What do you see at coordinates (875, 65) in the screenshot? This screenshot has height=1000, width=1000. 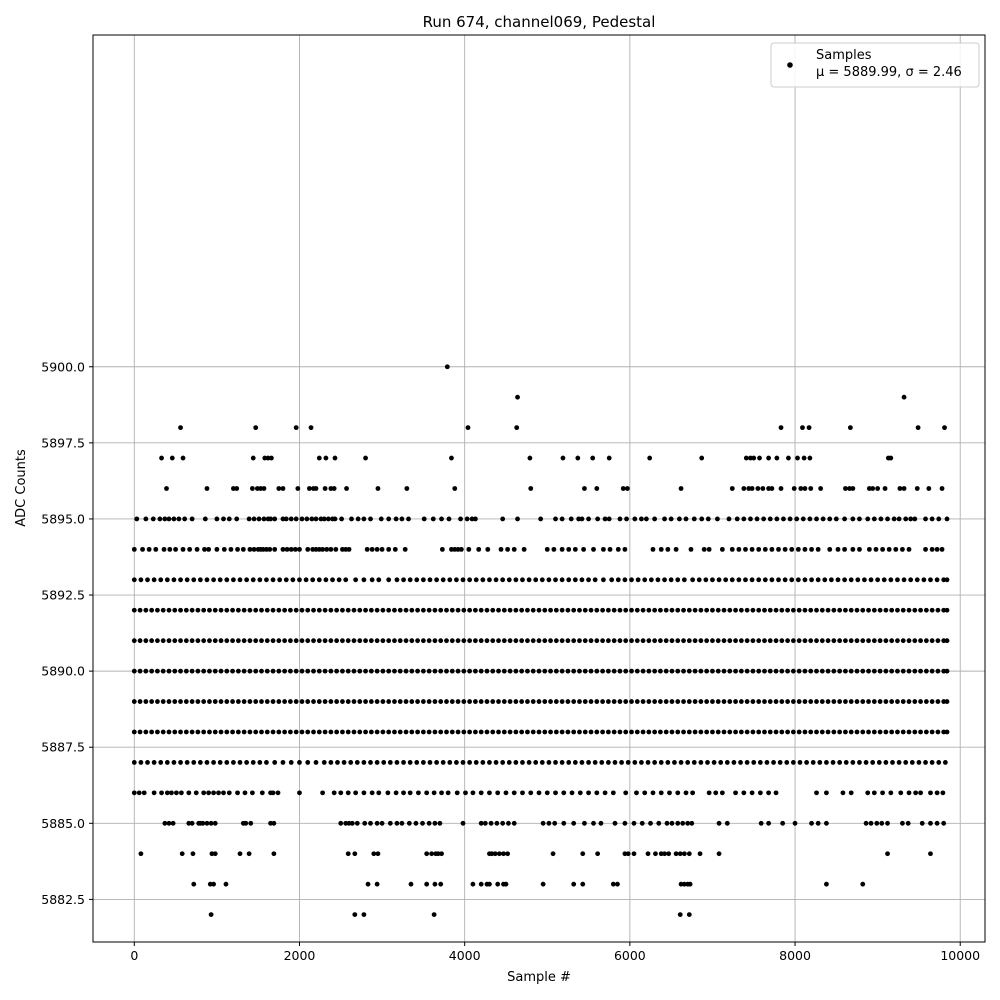 I see `legend-box` at bounding box center [875, 65].